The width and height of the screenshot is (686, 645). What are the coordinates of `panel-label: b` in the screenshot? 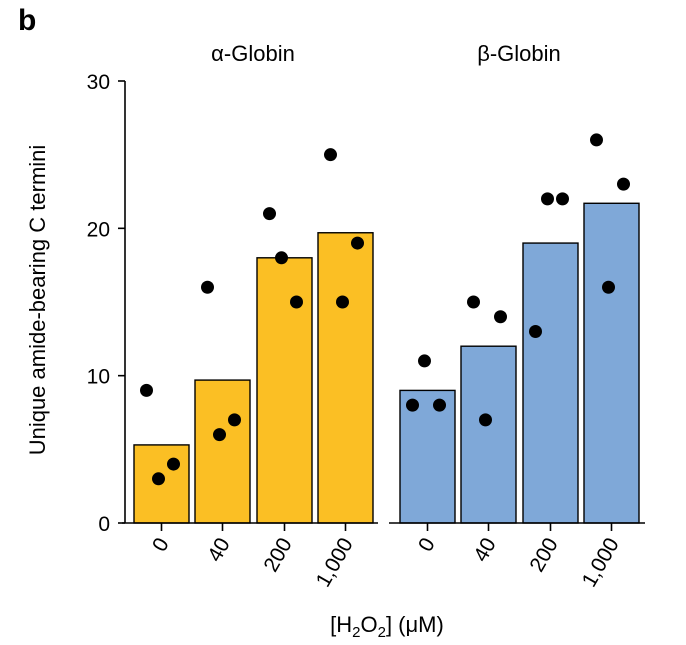 It's located at (27, 20).